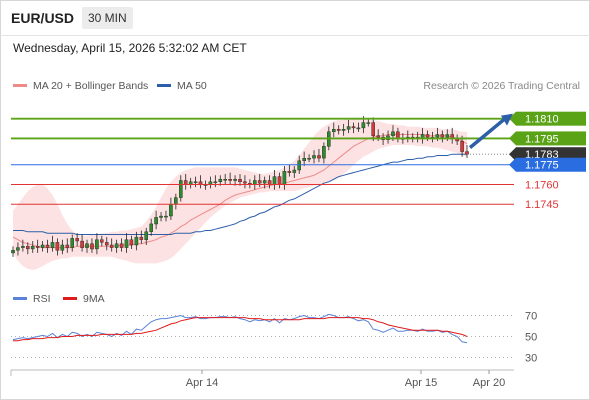 Image resolution: width=590 pixels, height=400 pixels. I want to click on rsi-series-rsi, so click(240, 328).